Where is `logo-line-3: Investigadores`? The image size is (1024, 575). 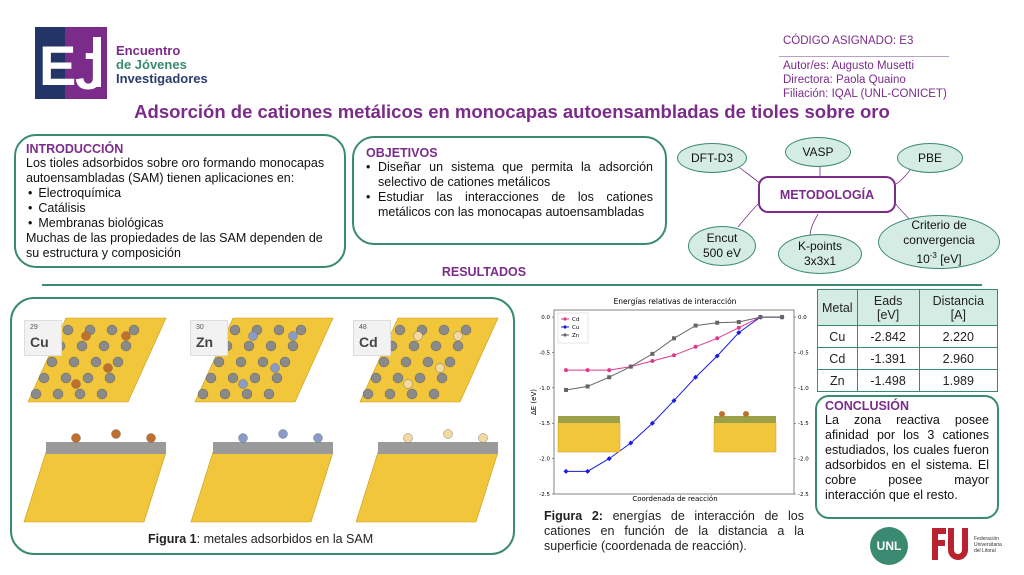
logo-line-3: Investigadores is located at coordinates (162, 78).